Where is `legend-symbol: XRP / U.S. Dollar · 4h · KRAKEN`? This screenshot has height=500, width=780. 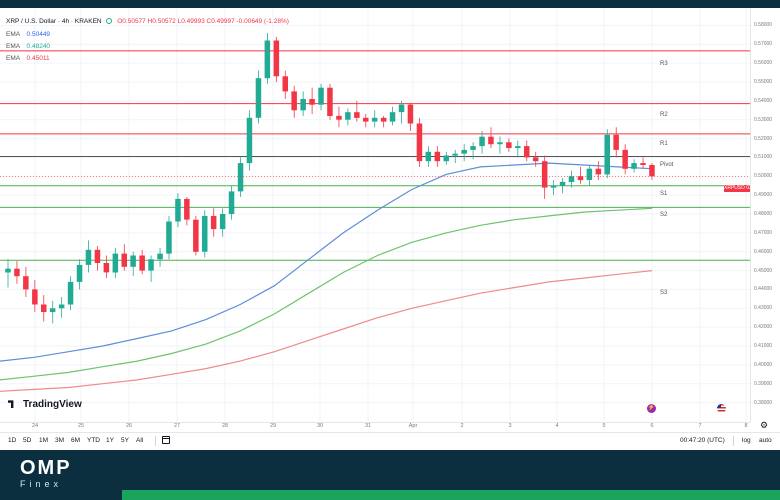
legend-symbol: XRP / U.S. Dollar · 4h · KRAKEN is located at coordinates (54, 21).